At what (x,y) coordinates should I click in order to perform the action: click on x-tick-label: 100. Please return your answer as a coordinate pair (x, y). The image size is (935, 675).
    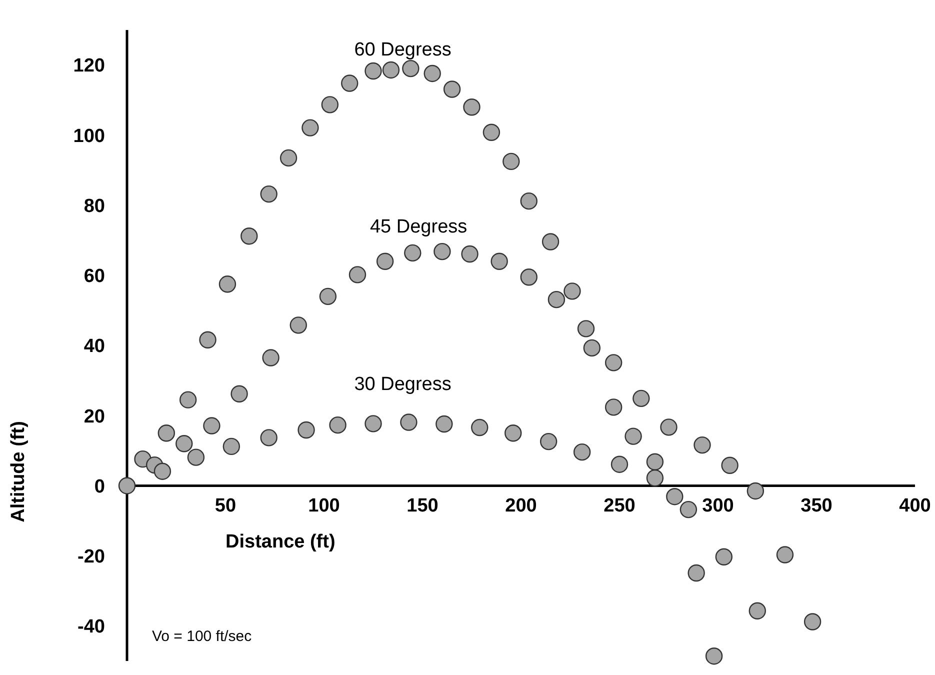
    Looking at the image, I should click on (324, 506).